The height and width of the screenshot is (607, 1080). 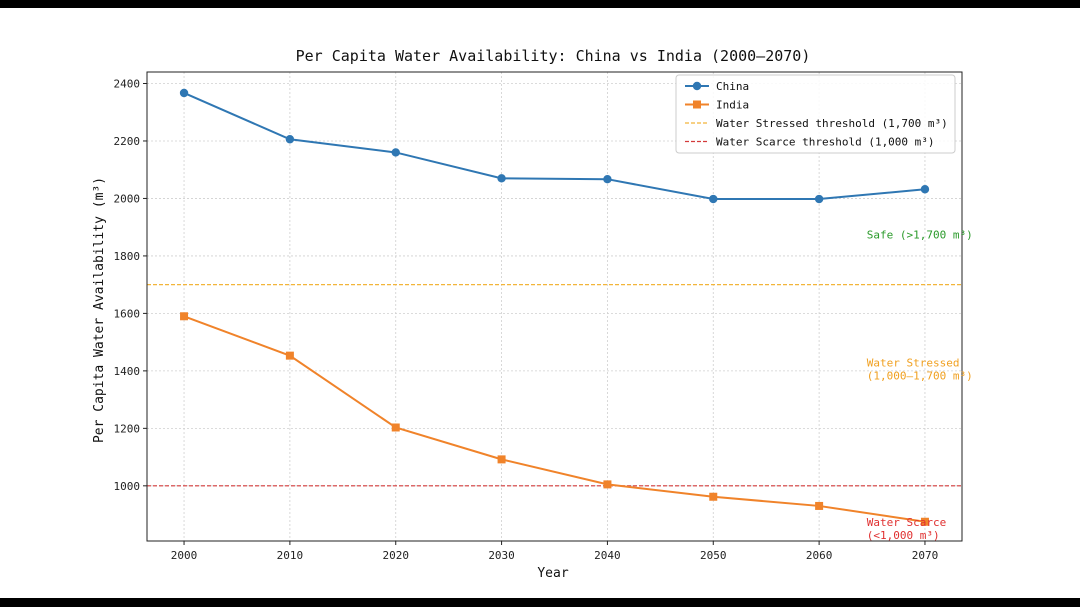 What do you see at coordinates (903, 535) in the screenshot?
I see `annotation-text: (<1,000 m³)` at bounding box center [903, 535].